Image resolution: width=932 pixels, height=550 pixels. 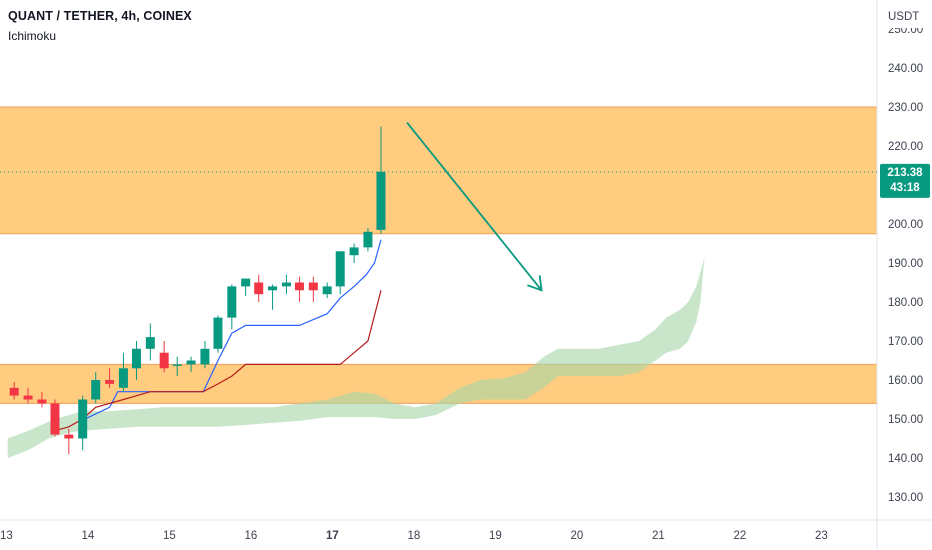 I want to click on chart-legend: QUANT / TETHER, 4h, COINEX Ichimoku, so click(x=100, y=26).